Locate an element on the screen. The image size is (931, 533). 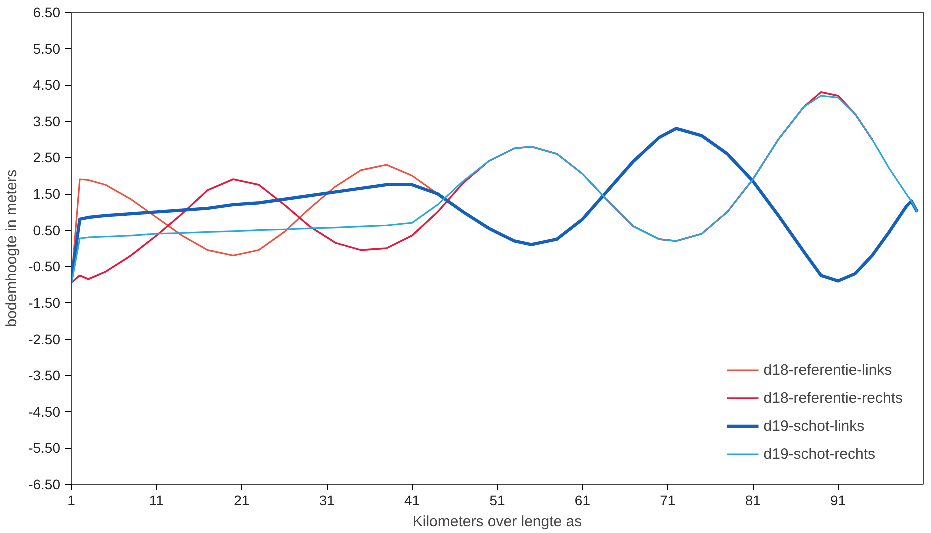
x-axis-title: Kilometers over lengte as is located at coordinates (497, 522).